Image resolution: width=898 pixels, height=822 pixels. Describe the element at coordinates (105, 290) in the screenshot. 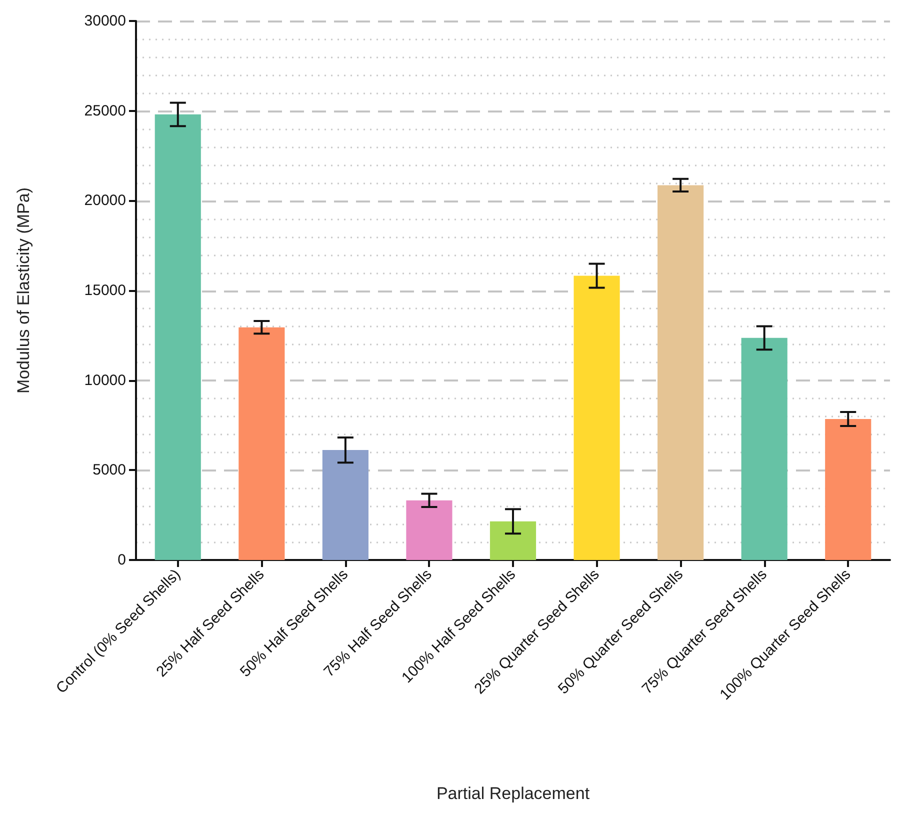

I see `y-tick-label: 15000` at that location.